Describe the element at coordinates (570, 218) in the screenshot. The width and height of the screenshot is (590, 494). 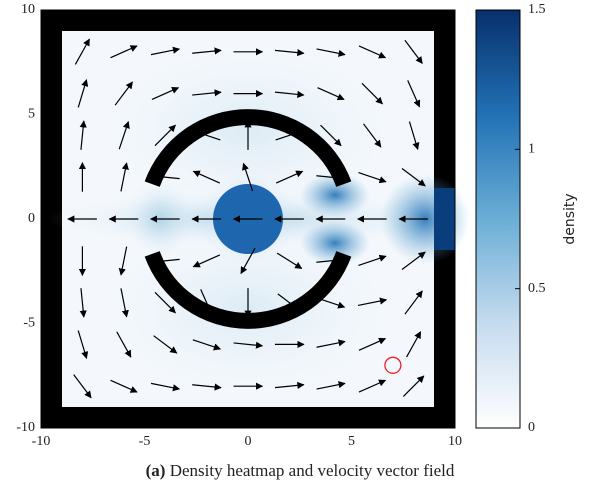
I see `colorbar-label: density` at that location.